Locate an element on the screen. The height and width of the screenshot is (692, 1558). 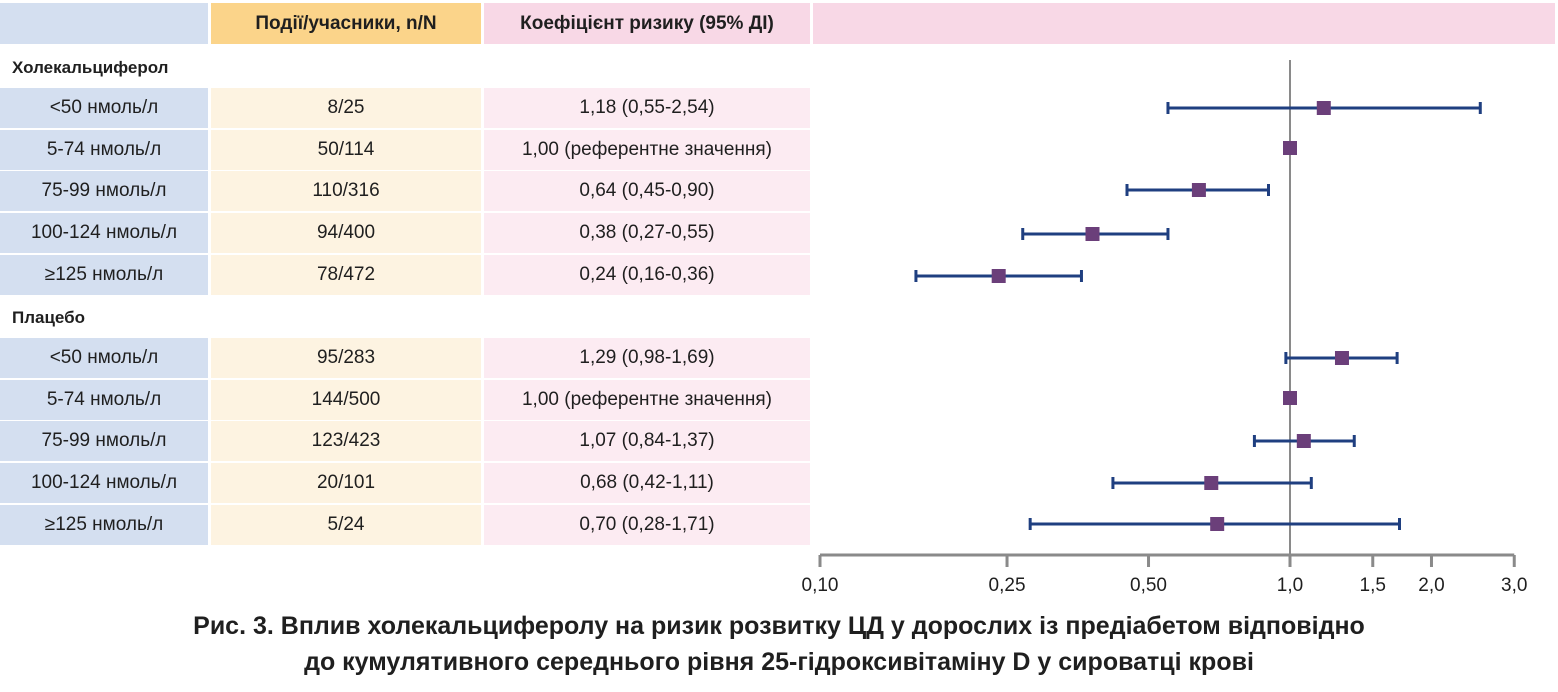
row-hazard-ratio: 1,29 (0,98-1,69) is located at coordinates (647, 358).